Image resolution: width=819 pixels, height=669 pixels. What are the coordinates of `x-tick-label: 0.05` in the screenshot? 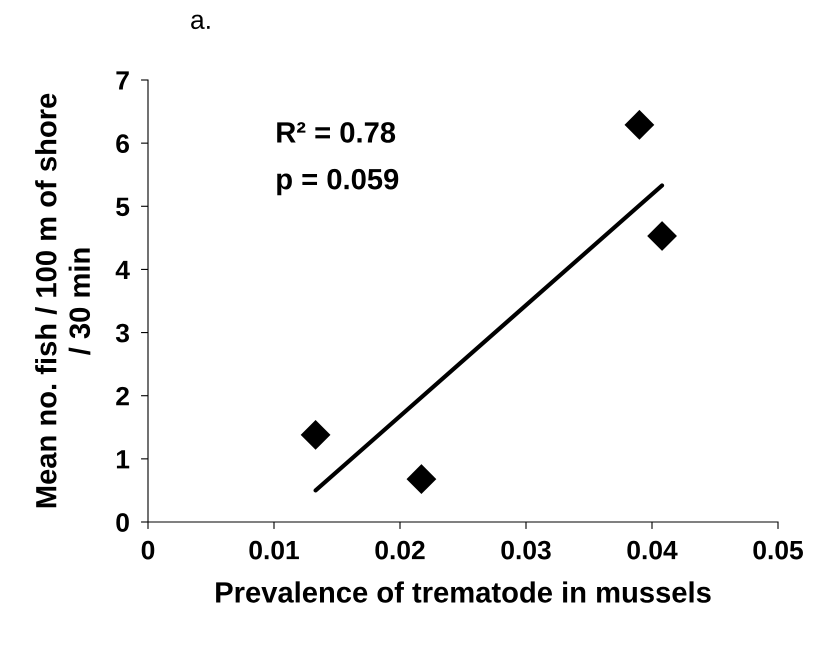 It's located at (778, 550).